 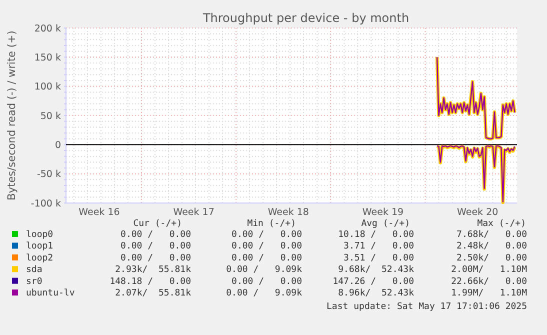 I want to click on text: 148.18 / 0.00, so click(x=150, y=281).